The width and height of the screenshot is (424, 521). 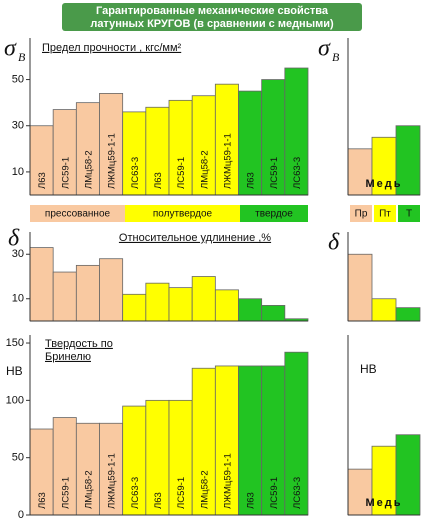 I want to click on title-box, so click(x=212, y=17).